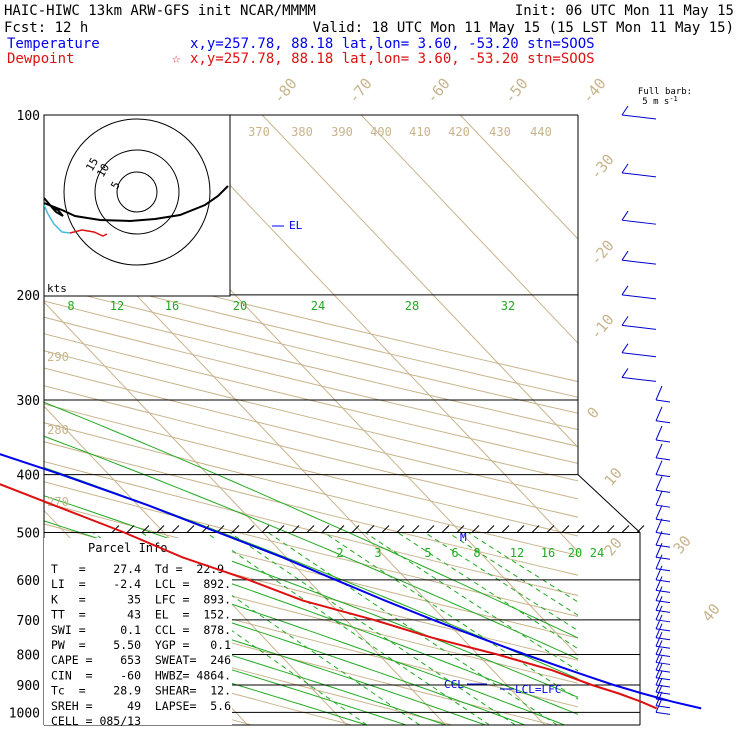  What do you see at coordinates (141, 599) in the screenshot?
I see `parcel-info-row: K = 35 LFC = 893.` at bounding box center [141, 599].